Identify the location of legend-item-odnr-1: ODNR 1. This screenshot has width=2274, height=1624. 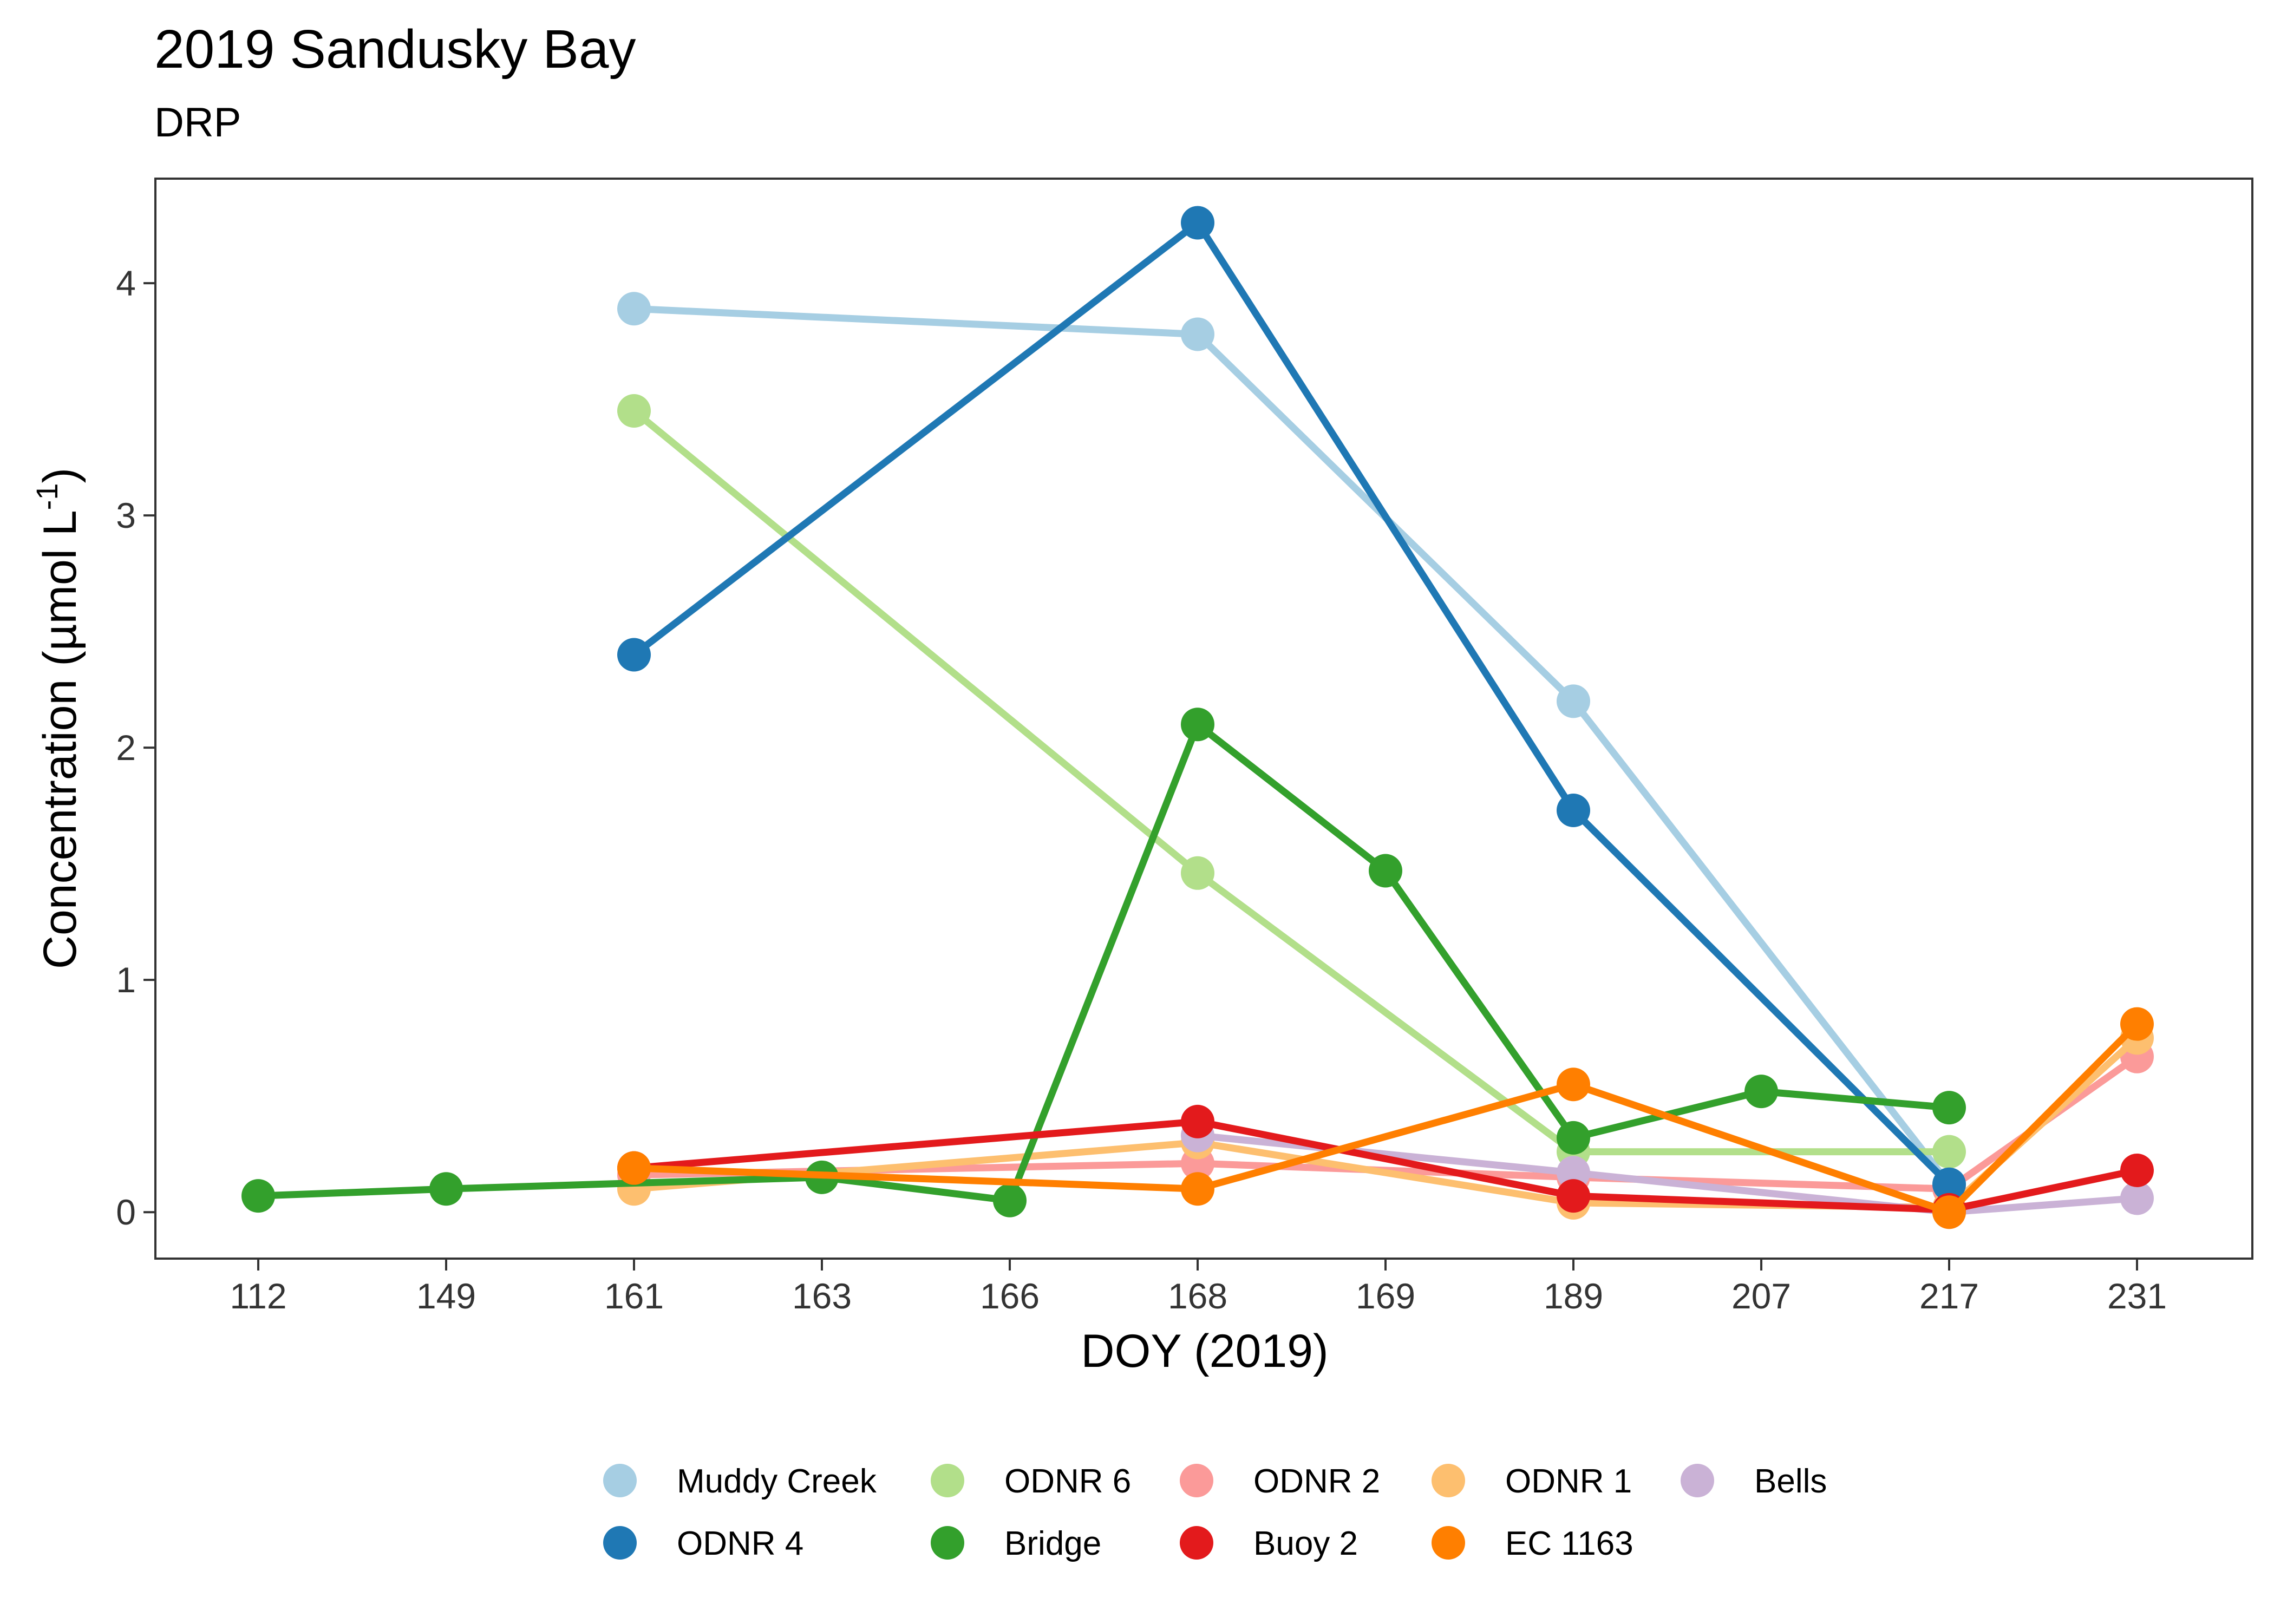
(1532, 1481).